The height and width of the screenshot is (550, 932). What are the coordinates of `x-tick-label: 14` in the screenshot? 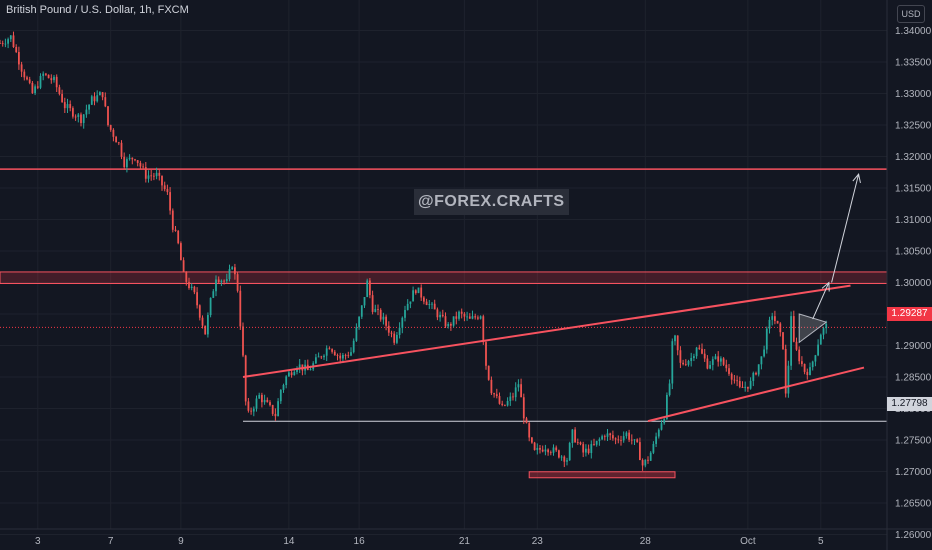 It's located at (289, 541).